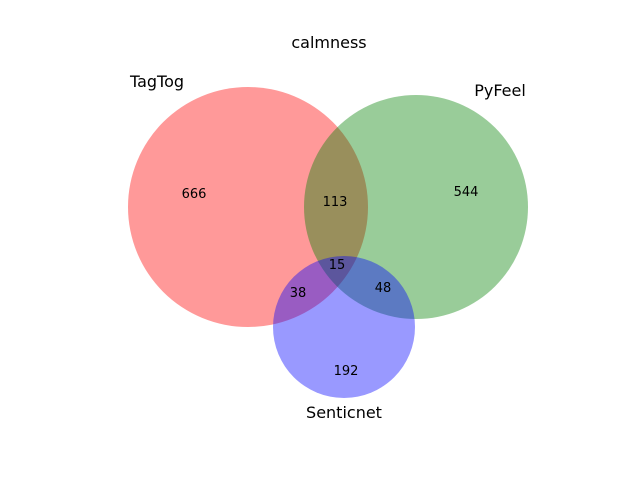 This screenshot has height=480, width=640. I want to click on region-label-tagtog-pyfeel: 113, so click(335, 202).